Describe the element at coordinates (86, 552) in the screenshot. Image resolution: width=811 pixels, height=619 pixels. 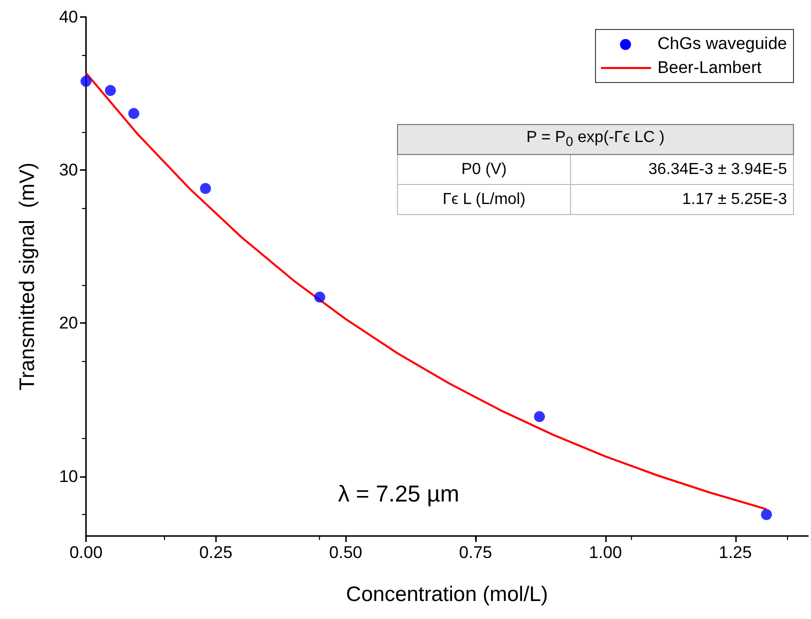
I see `x-tick-label: 0.00` at that location.